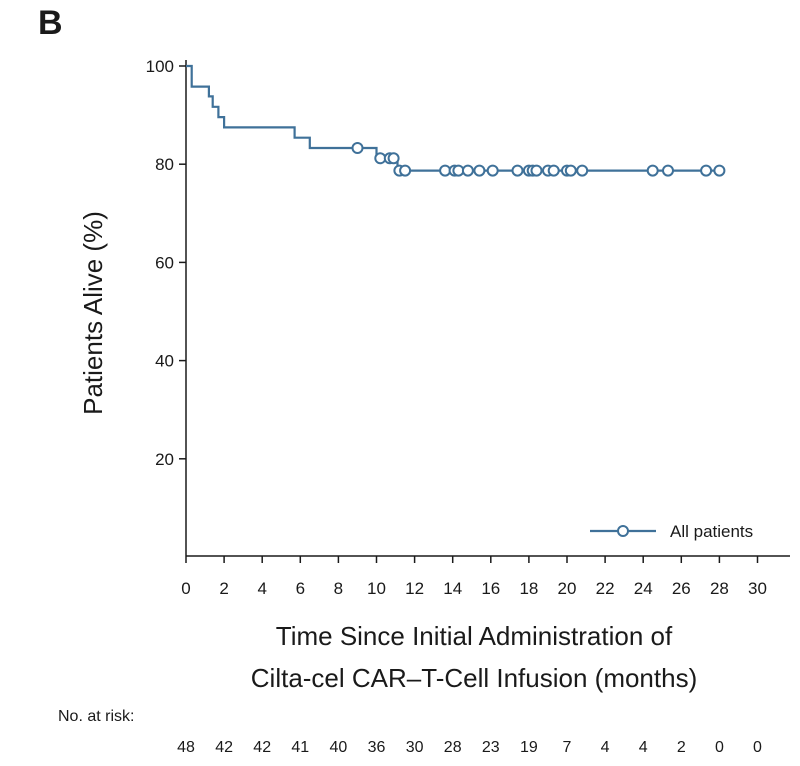 The image size is (800, 766). I want to click on x-tick-label: 26, so click(681, 588).